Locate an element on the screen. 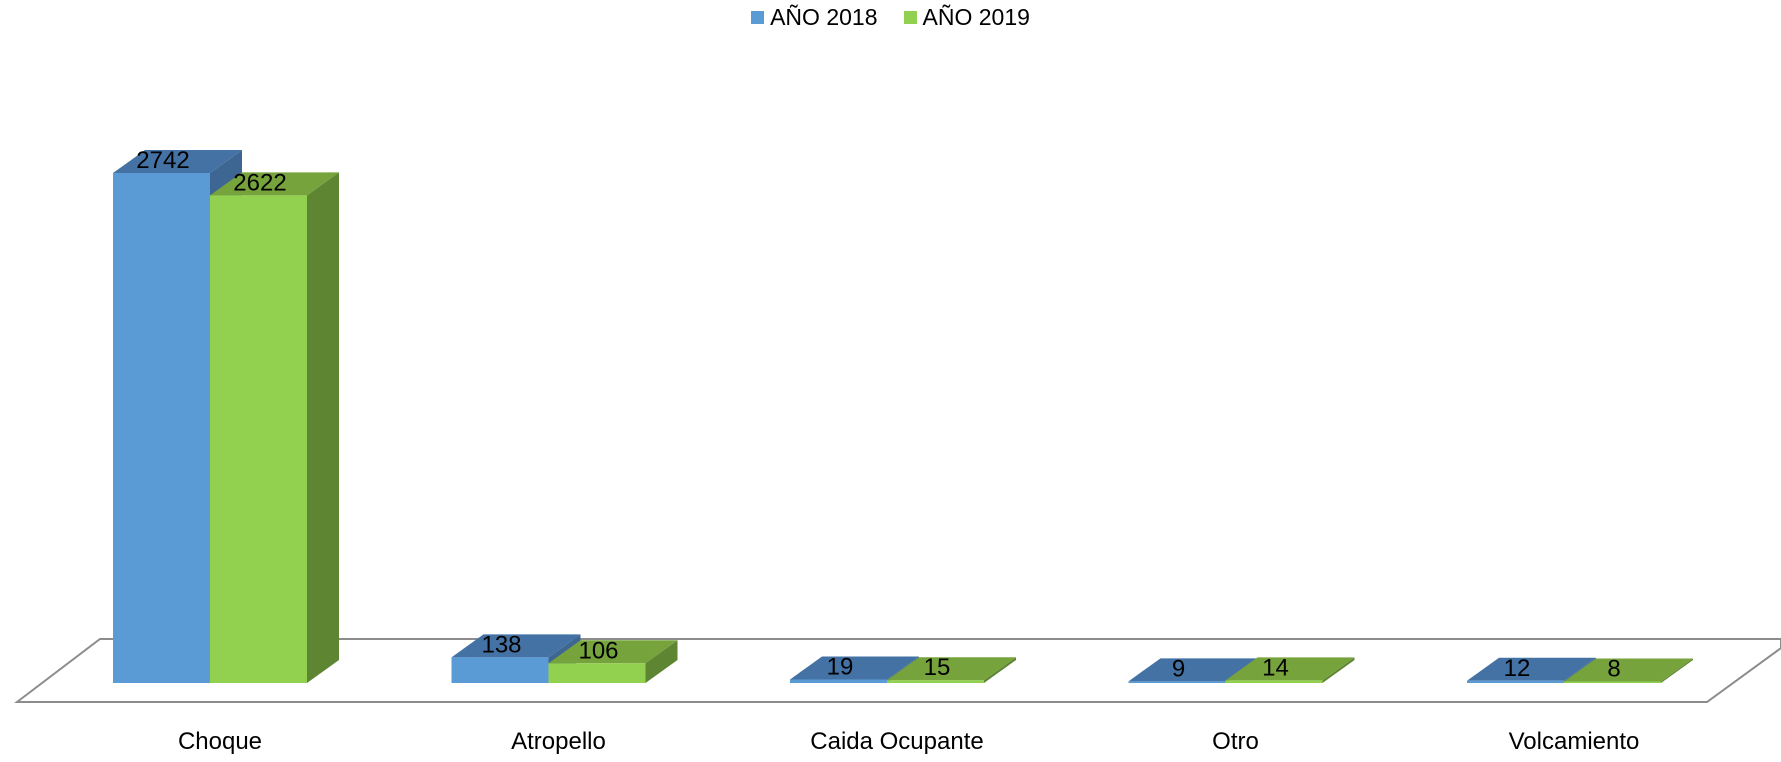  data-label-choque-2019: 2622 is located at coordinates (259, 182).